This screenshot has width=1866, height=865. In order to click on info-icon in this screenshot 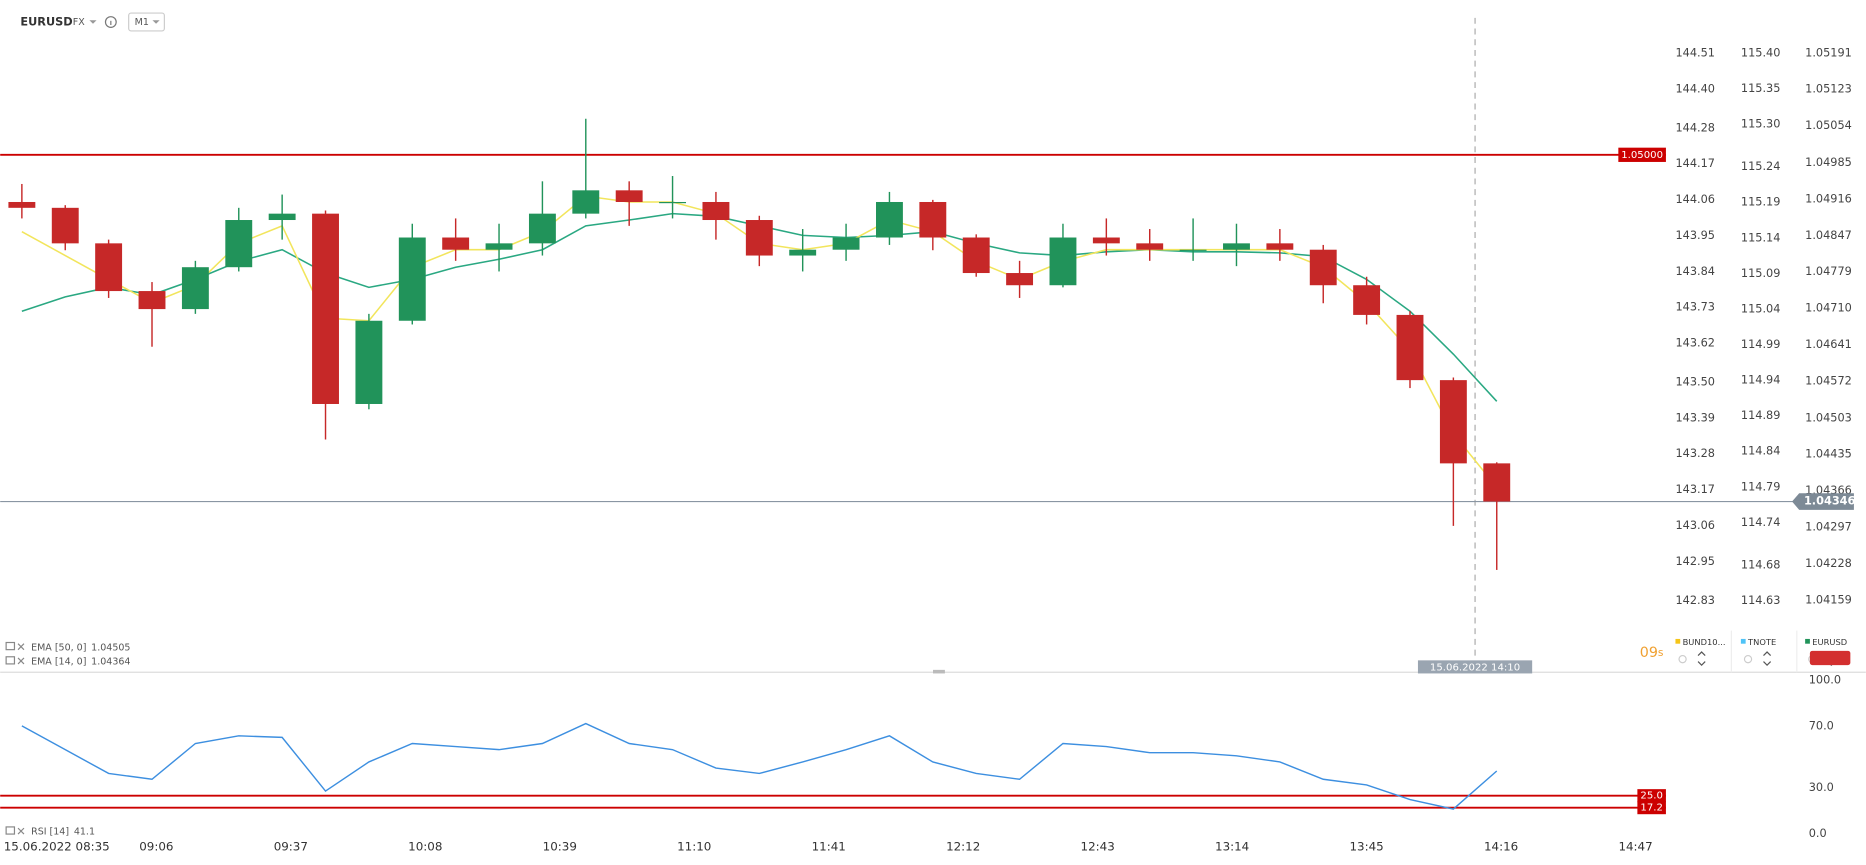, I will do `click(110, 22)`.